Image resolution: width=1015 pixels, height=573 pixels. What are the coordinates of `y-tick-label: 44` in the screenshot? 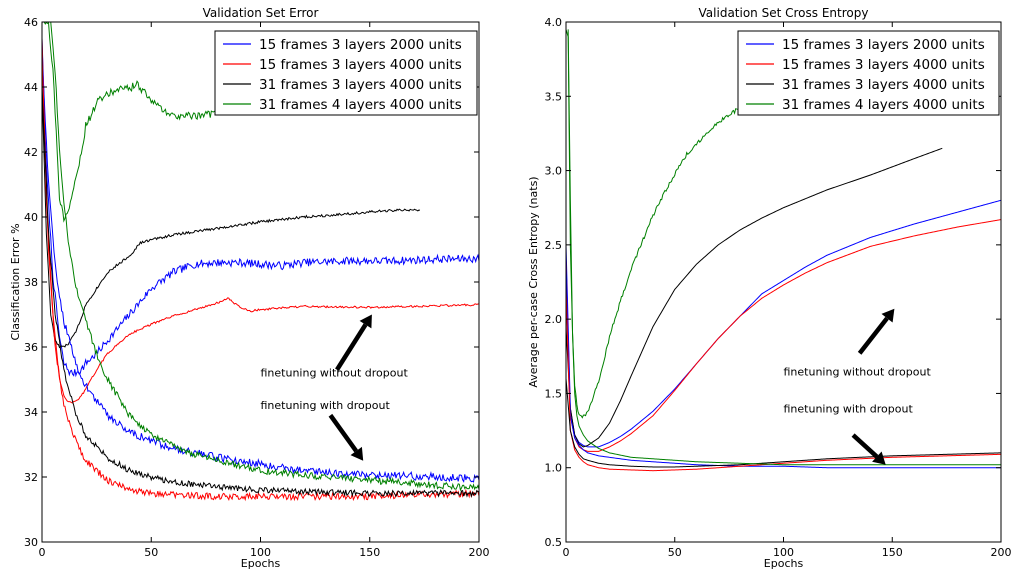 It's located at (31, 87).